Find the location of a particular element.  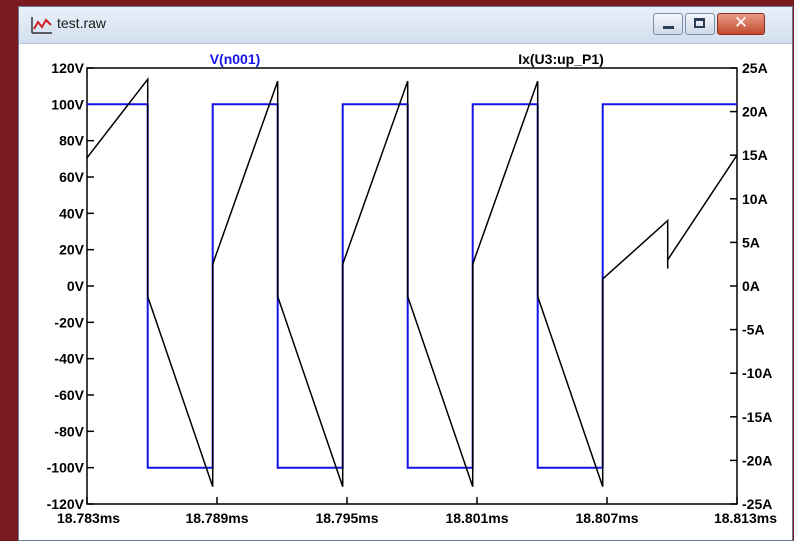

right-tick-label: -10A is located at coordinates (757, 373).